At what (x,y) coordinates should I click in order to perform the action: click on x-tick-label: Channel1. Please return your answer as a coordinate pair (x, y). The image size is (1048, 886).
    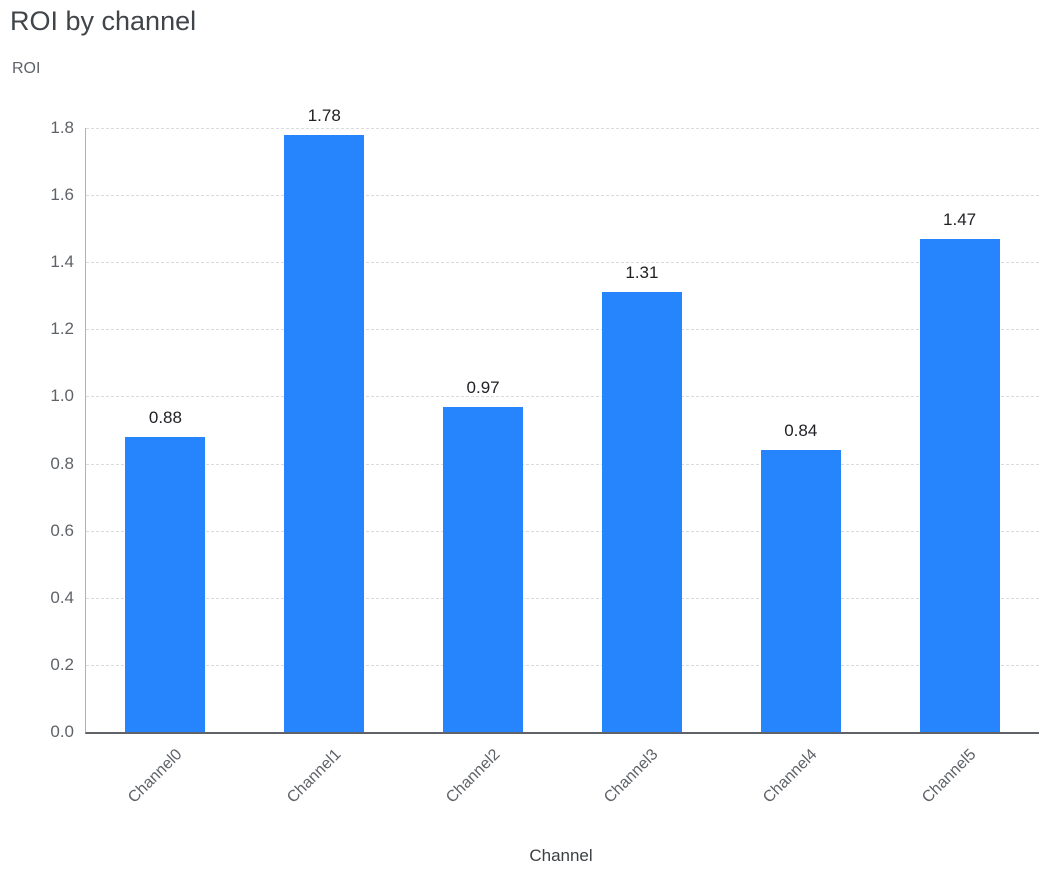
    Looking at the image, I should click on (314, 776).